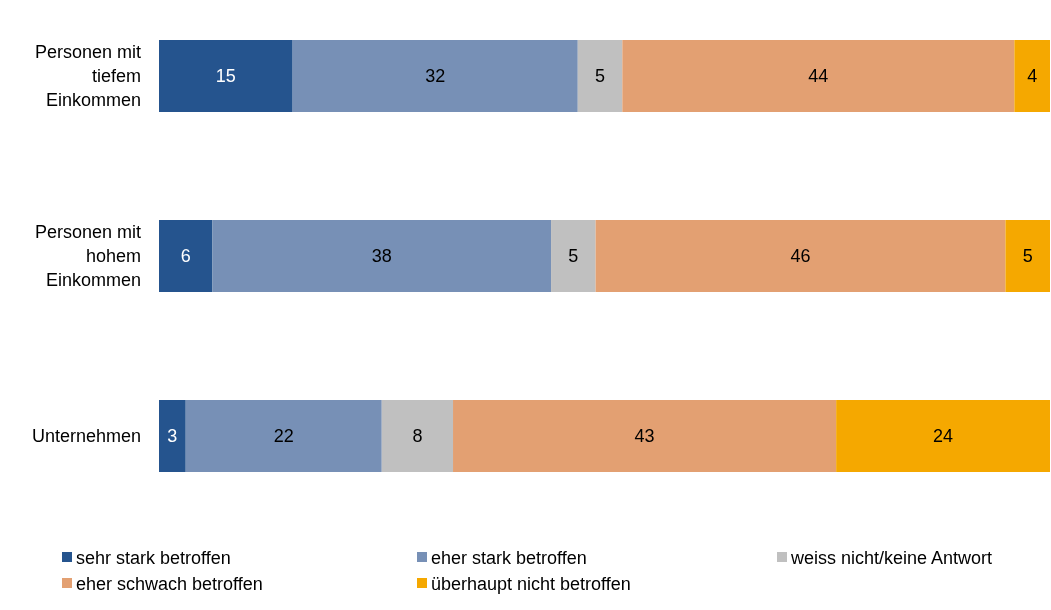  I want to click on data-label: 8, so click(417, 436).